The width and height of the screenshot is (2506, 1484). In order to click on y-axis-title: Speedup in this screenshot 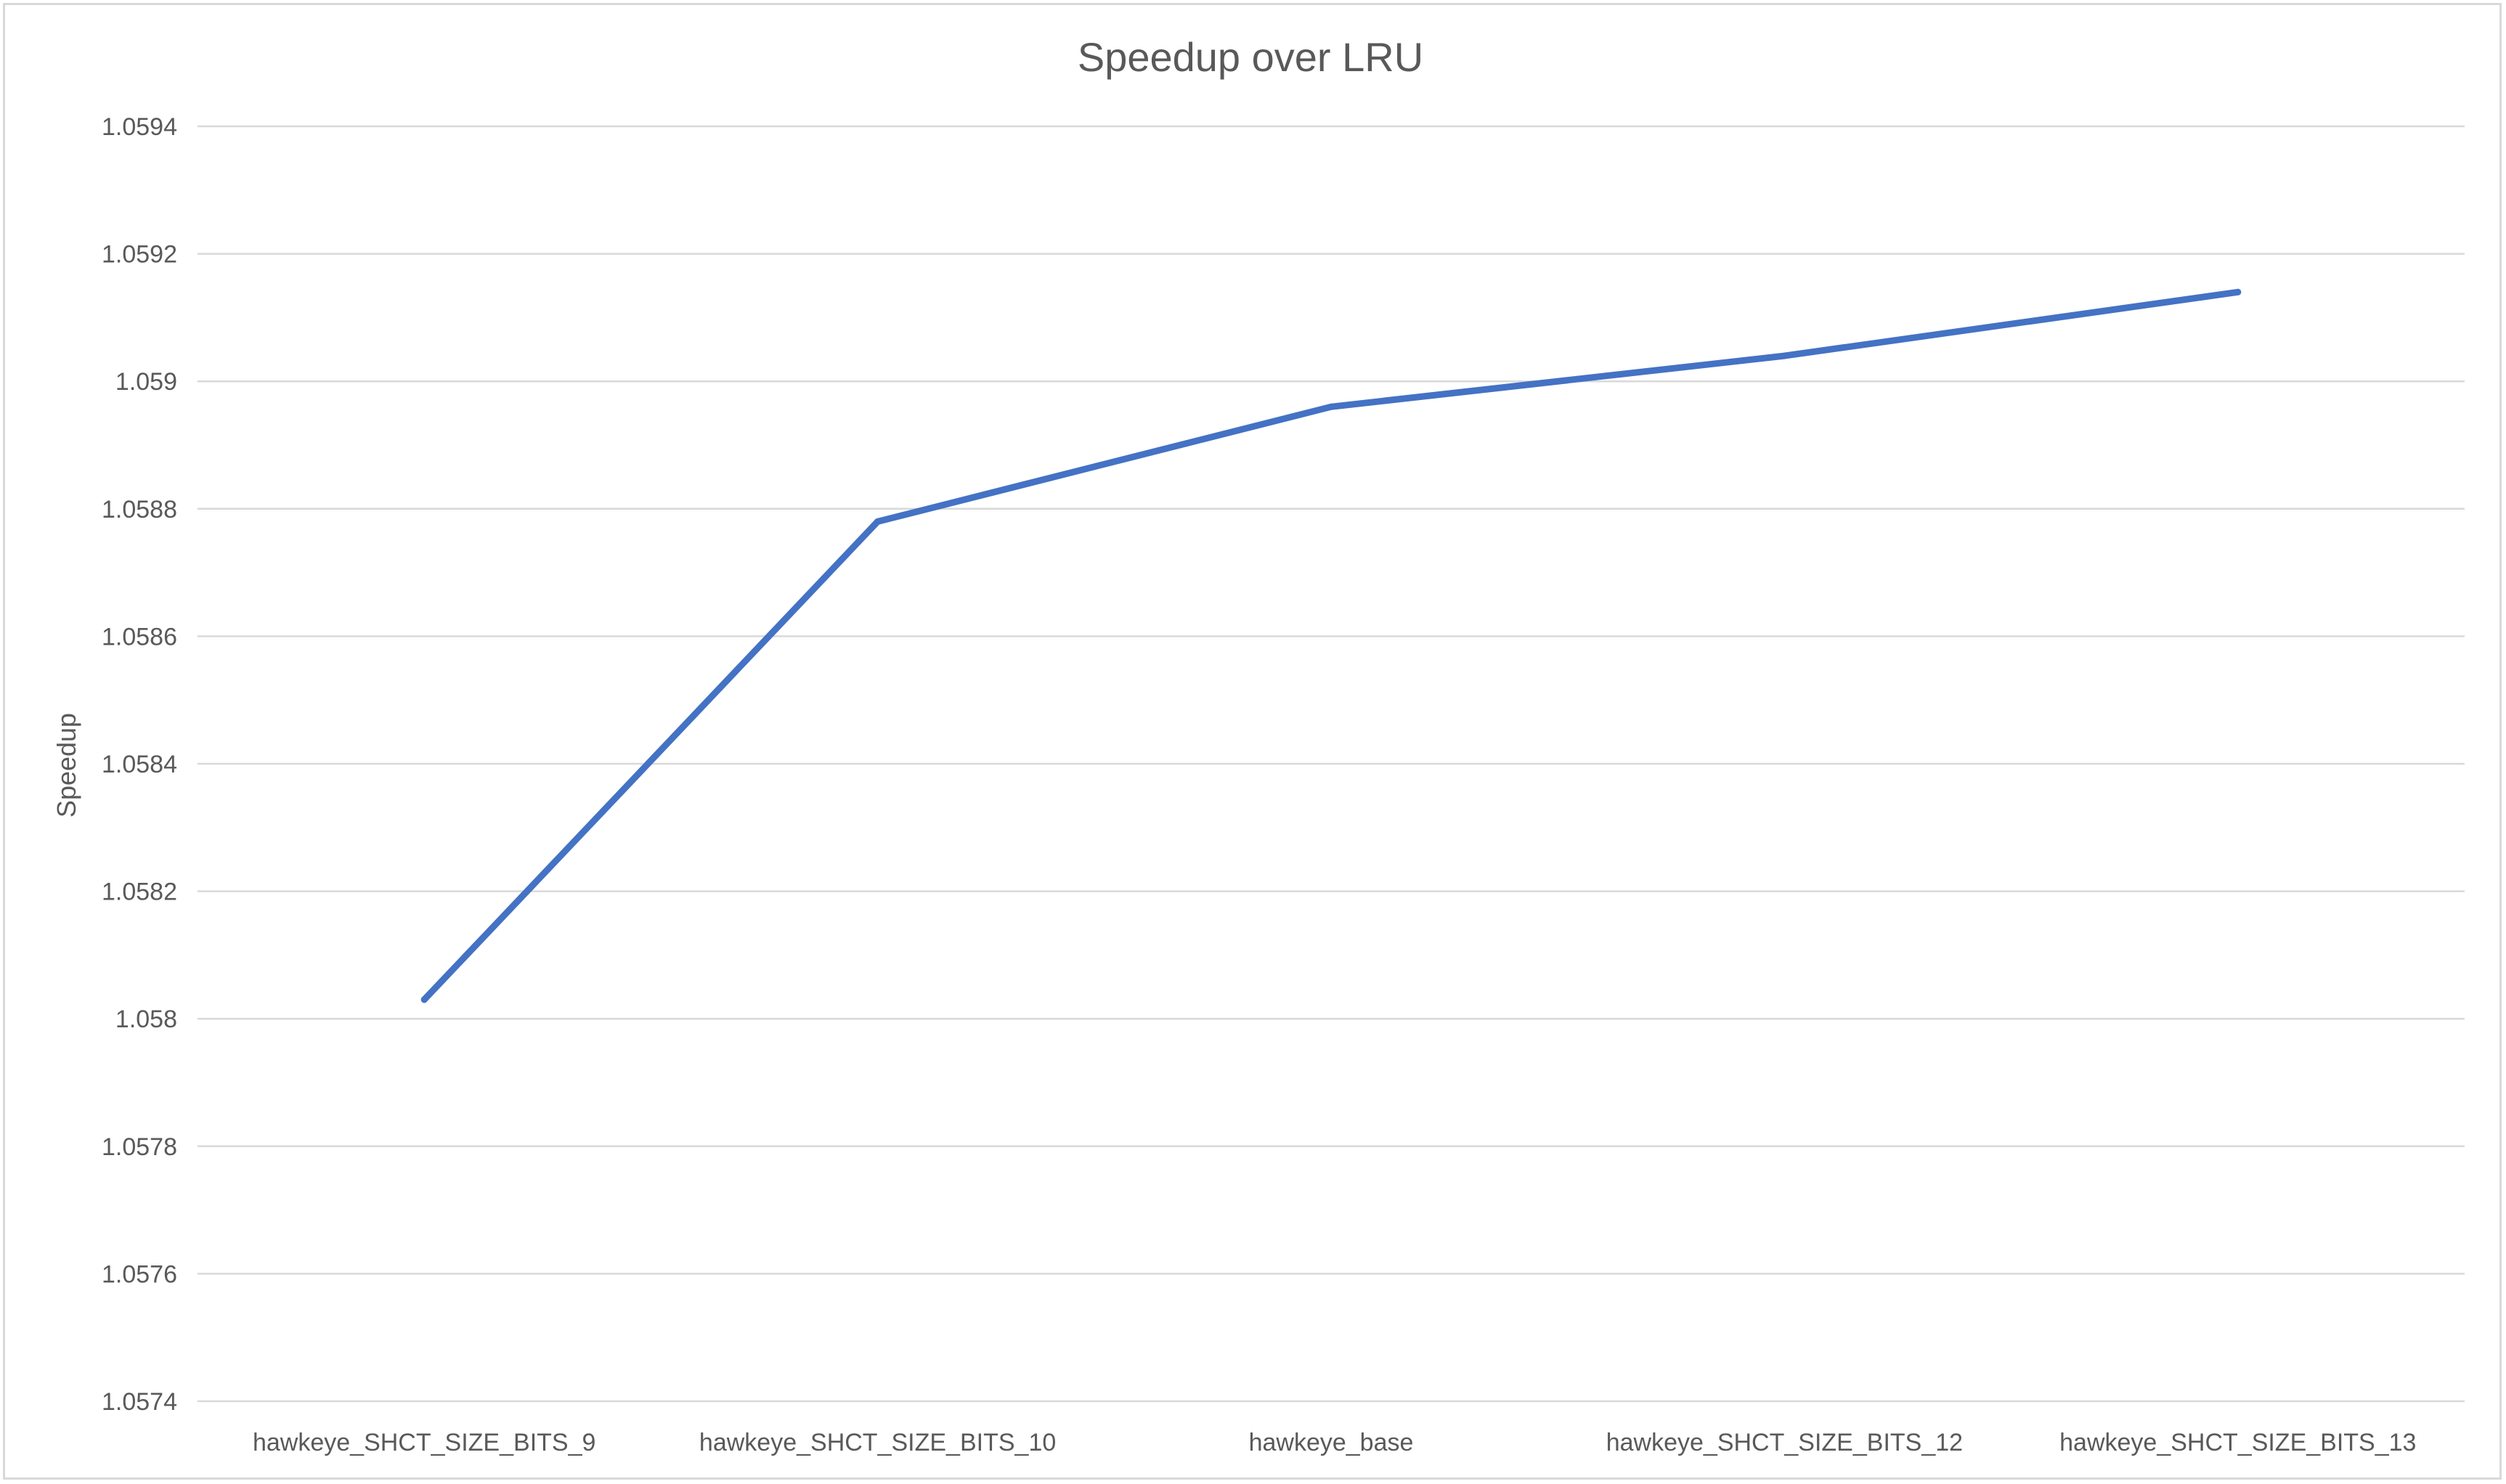, I will do `click(66, 765)`.